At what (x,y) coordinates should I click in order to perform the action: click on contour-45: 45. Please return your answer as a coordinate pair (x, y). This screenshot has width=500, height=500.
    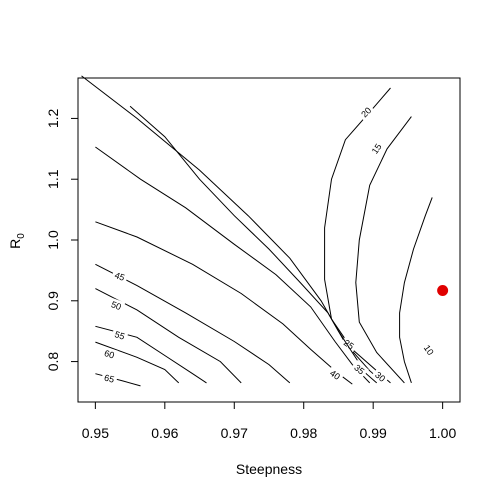
    Looking at the image, I should click on (193, 323).